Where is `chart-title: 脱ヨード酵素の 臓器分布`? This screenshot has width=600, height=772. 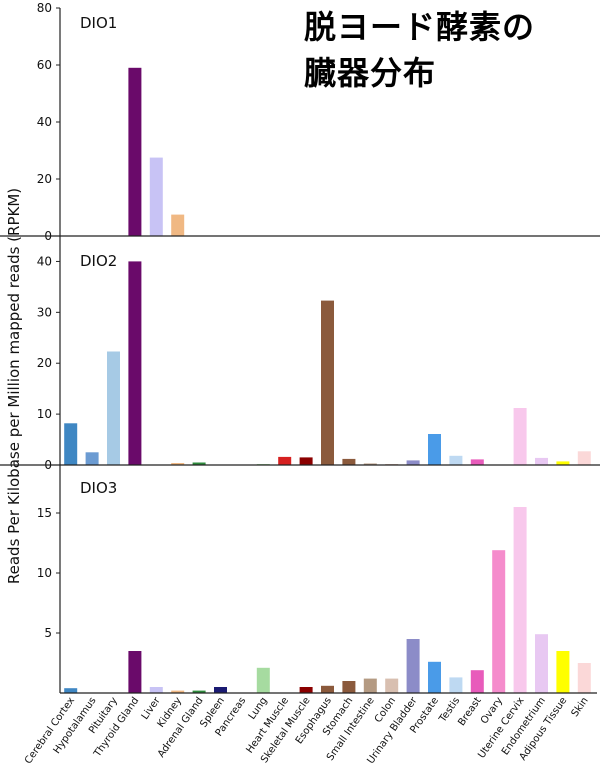
chart-title: 脱ヨード酵素の 臓器分布 is located at coordinates (419, 50).